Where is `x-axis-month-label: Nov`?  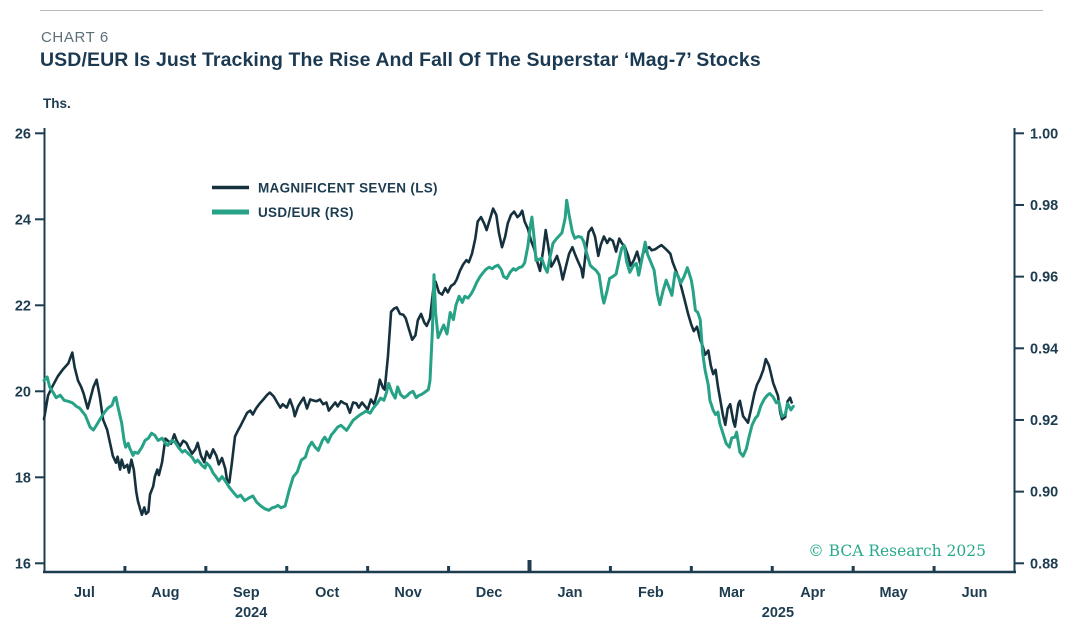 x-axis-month-label: Nov is located at coordinates (407, 593).